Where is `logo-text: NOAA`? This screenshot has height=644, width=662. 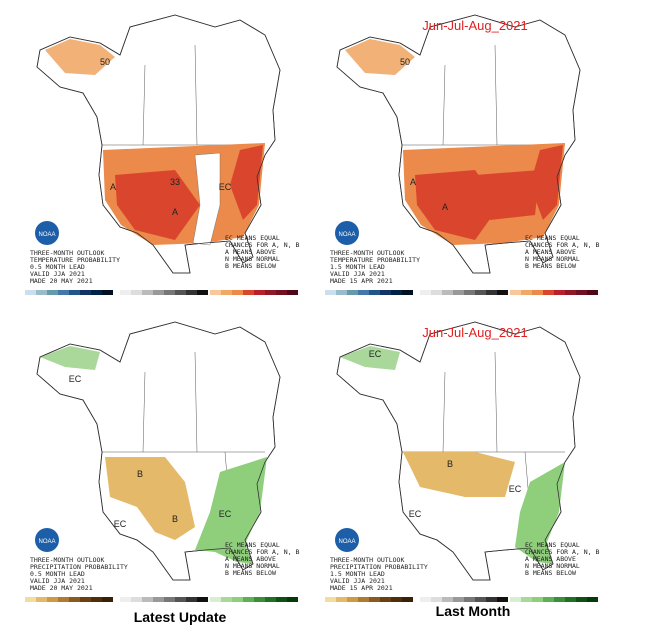
logo-text: NOAA is located at coordinates (46, 235).